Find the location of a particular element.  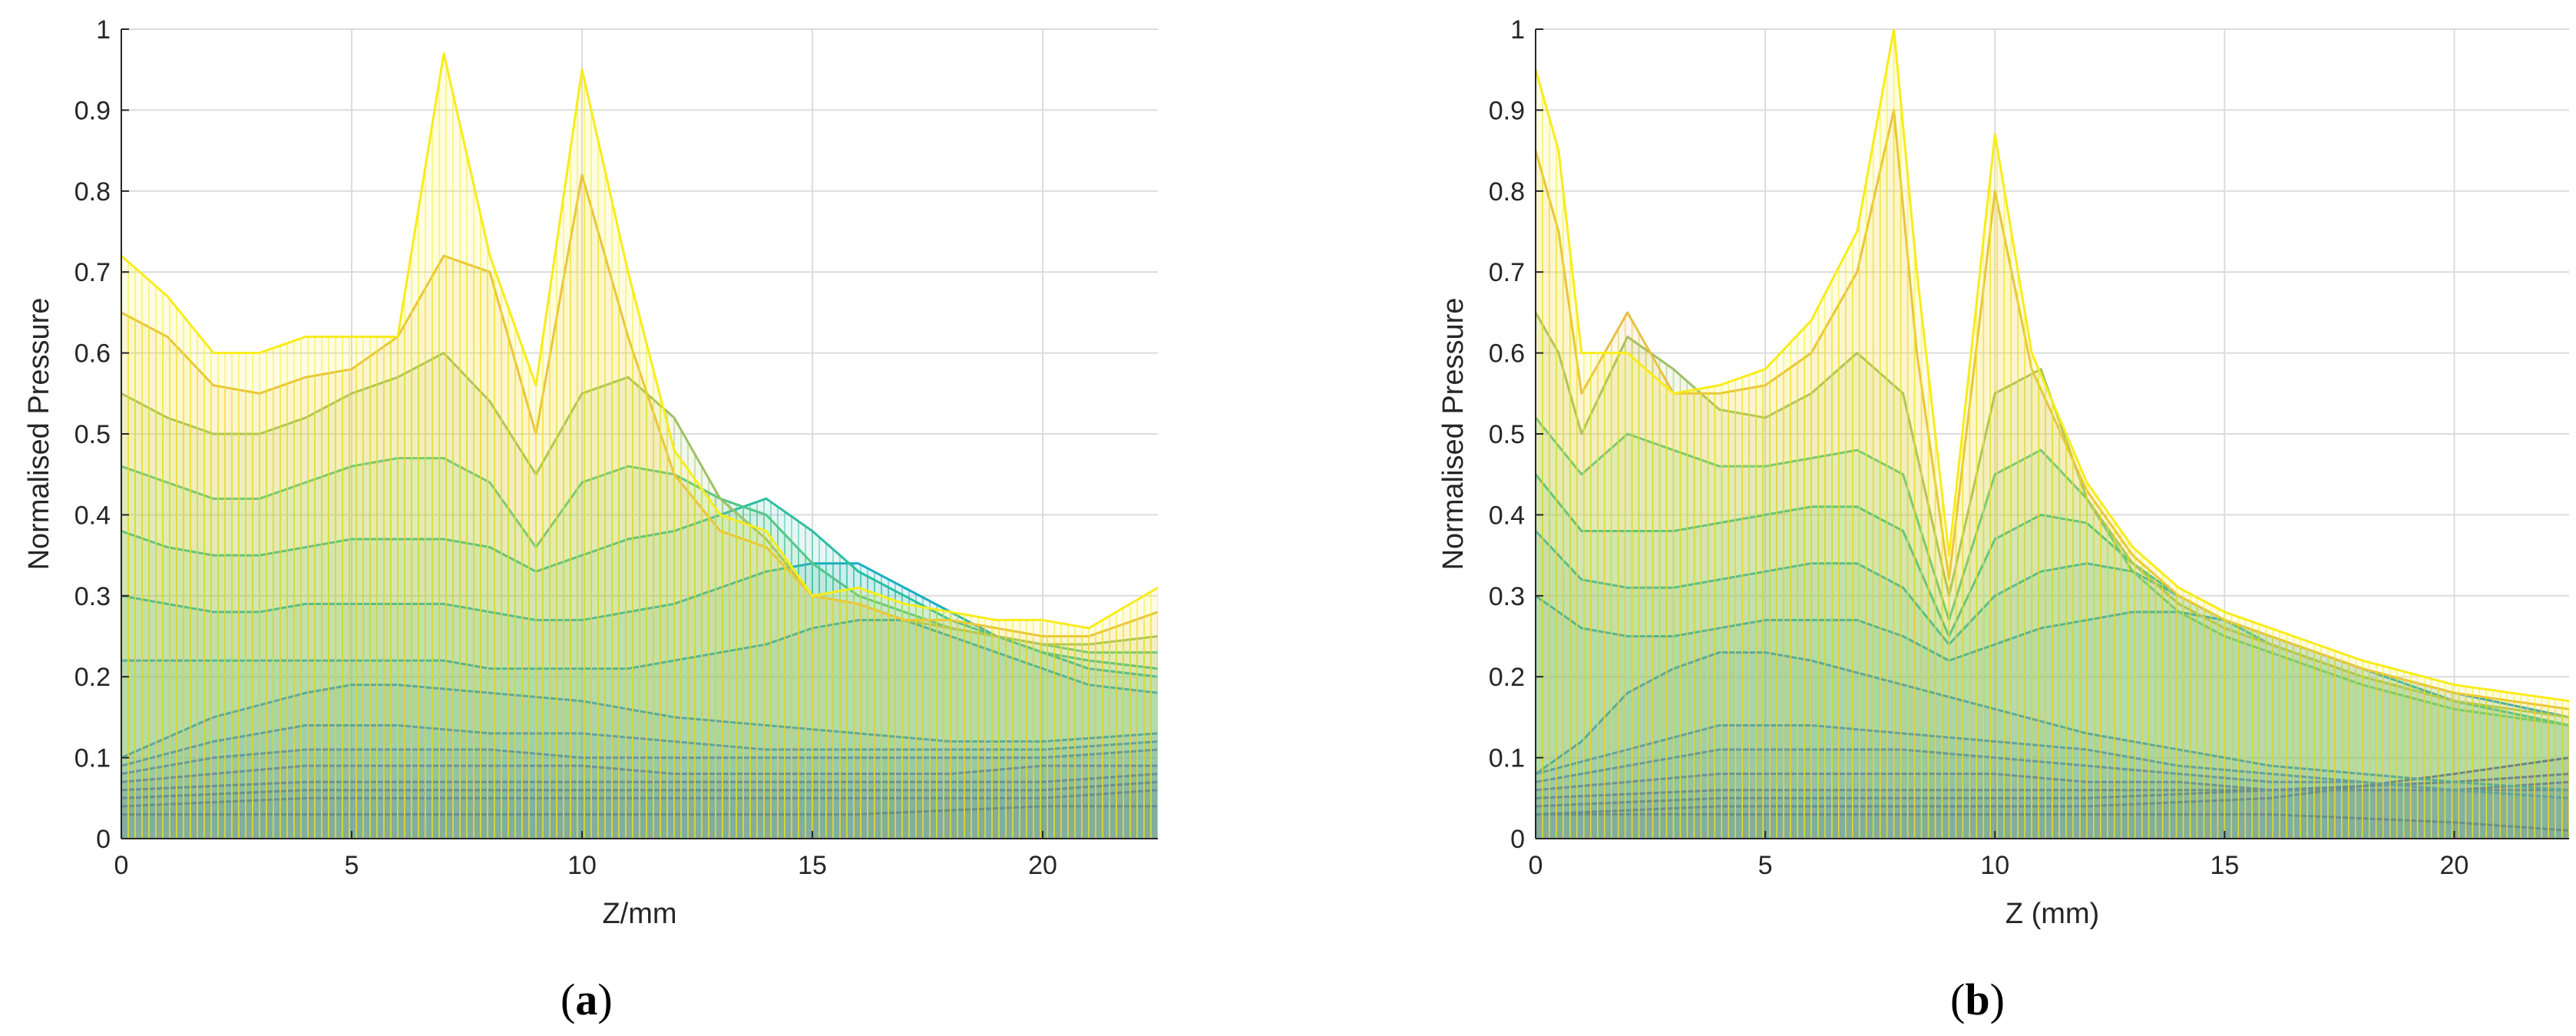

series-area is located at coordinates (2052, 798).